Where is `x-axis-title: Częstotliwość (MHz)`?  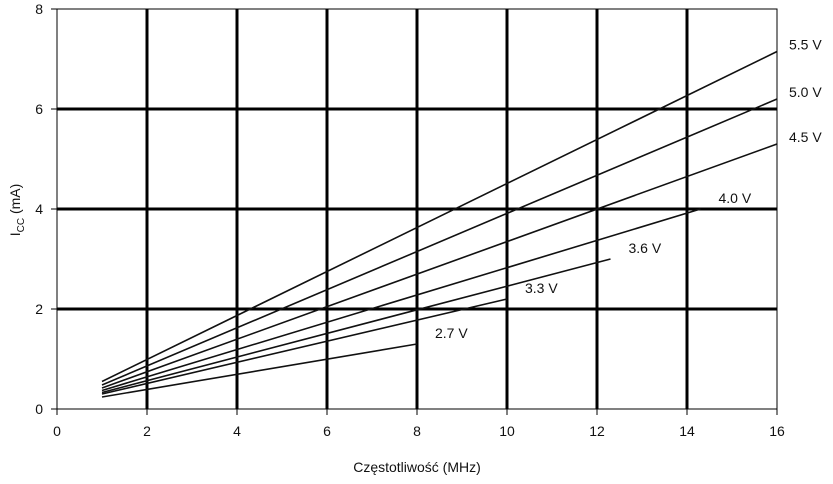 x-axis-title: Częstotliwość (MHz) is located at coordinates (417, 467).